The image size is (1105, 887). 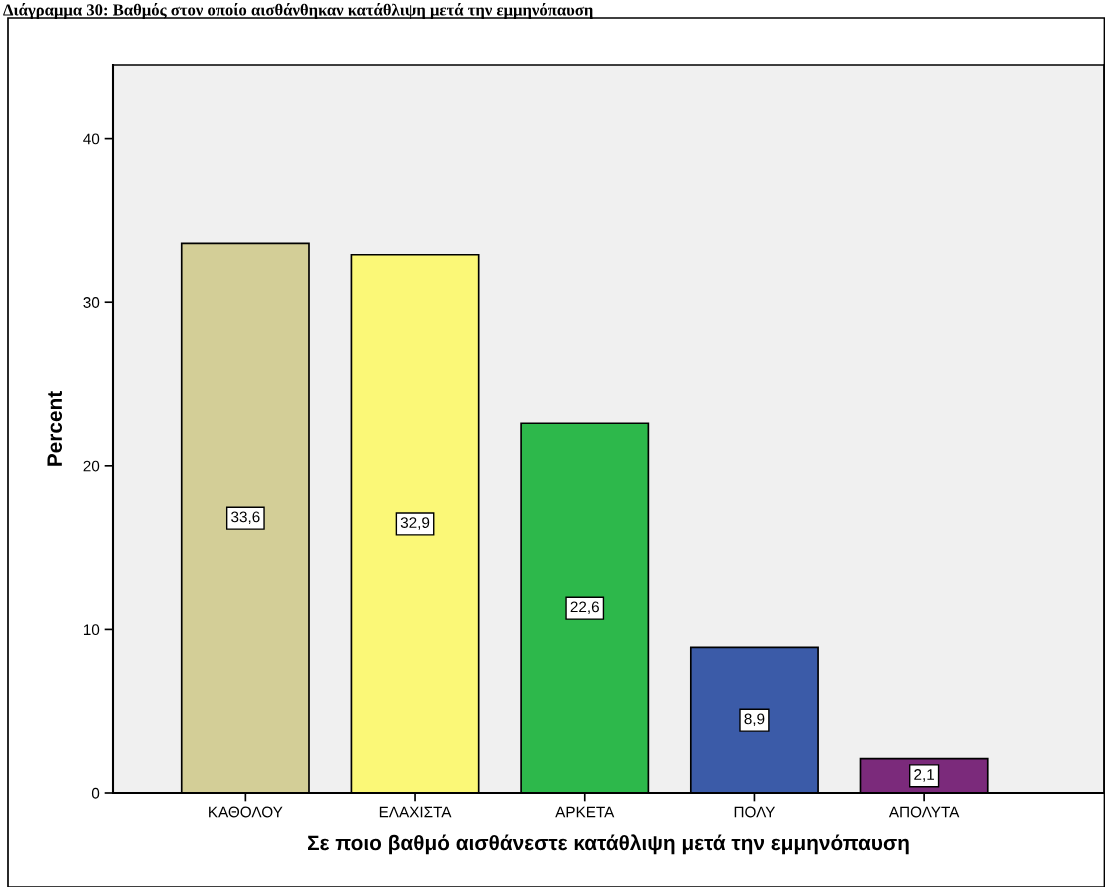 What do you see at coordinates (585, 812) in the screenshot?
I see `x-tick-label: ΑΡΚΕΤΑ` at bounding box center [585, 812].